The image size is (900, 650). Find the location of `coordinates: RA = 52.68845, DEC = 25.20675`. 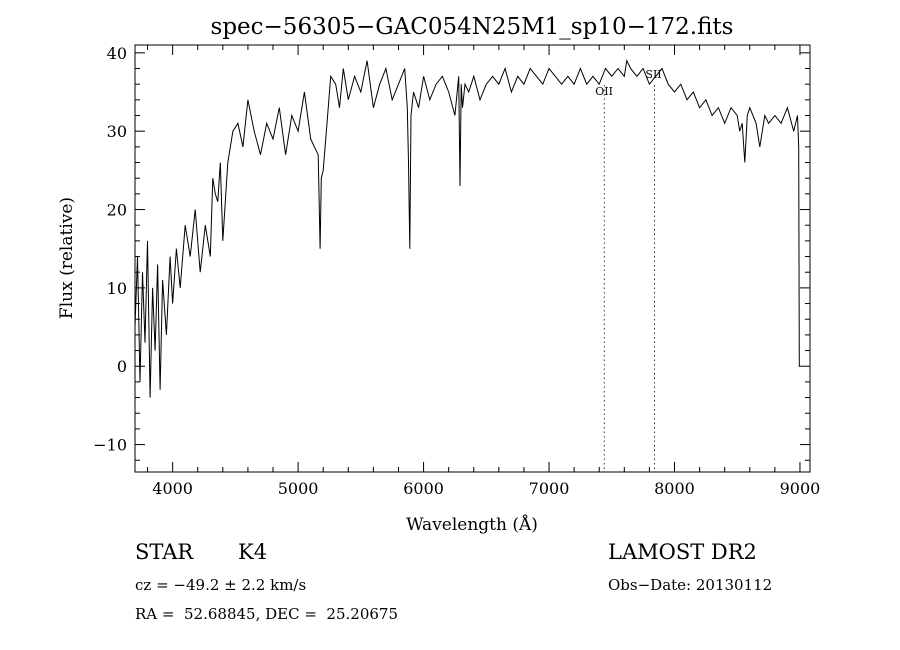

coordinates: RA = 52.68845, DEC = 25.20675 is located at coordinates (267, 614).